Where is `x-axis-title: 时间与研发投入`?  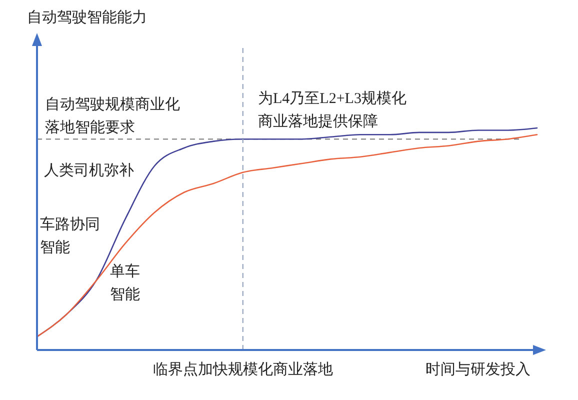 x-axis-title: 时间与研发投入 is located at coordinates (478, 369).